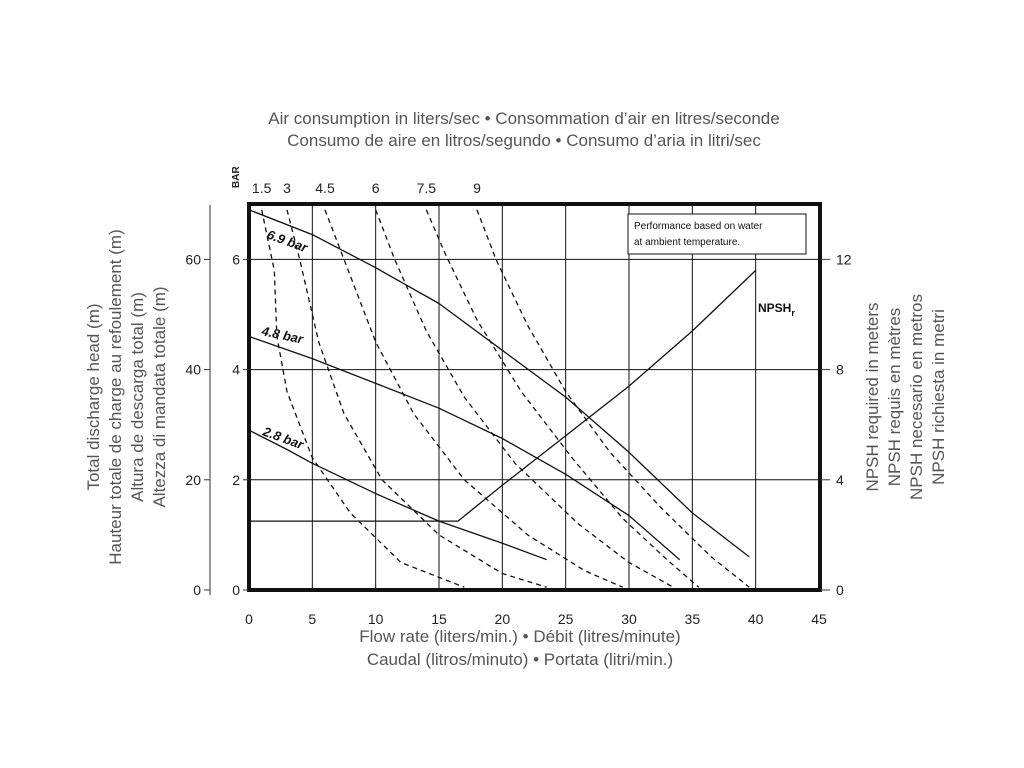 This screenshot has height=768, width=1024. Describe the element at coordinates (366, 188) in the screenshot. I see `air-consumption-ticks: 1.5 3 4.5 6 7.5 9` at that location.